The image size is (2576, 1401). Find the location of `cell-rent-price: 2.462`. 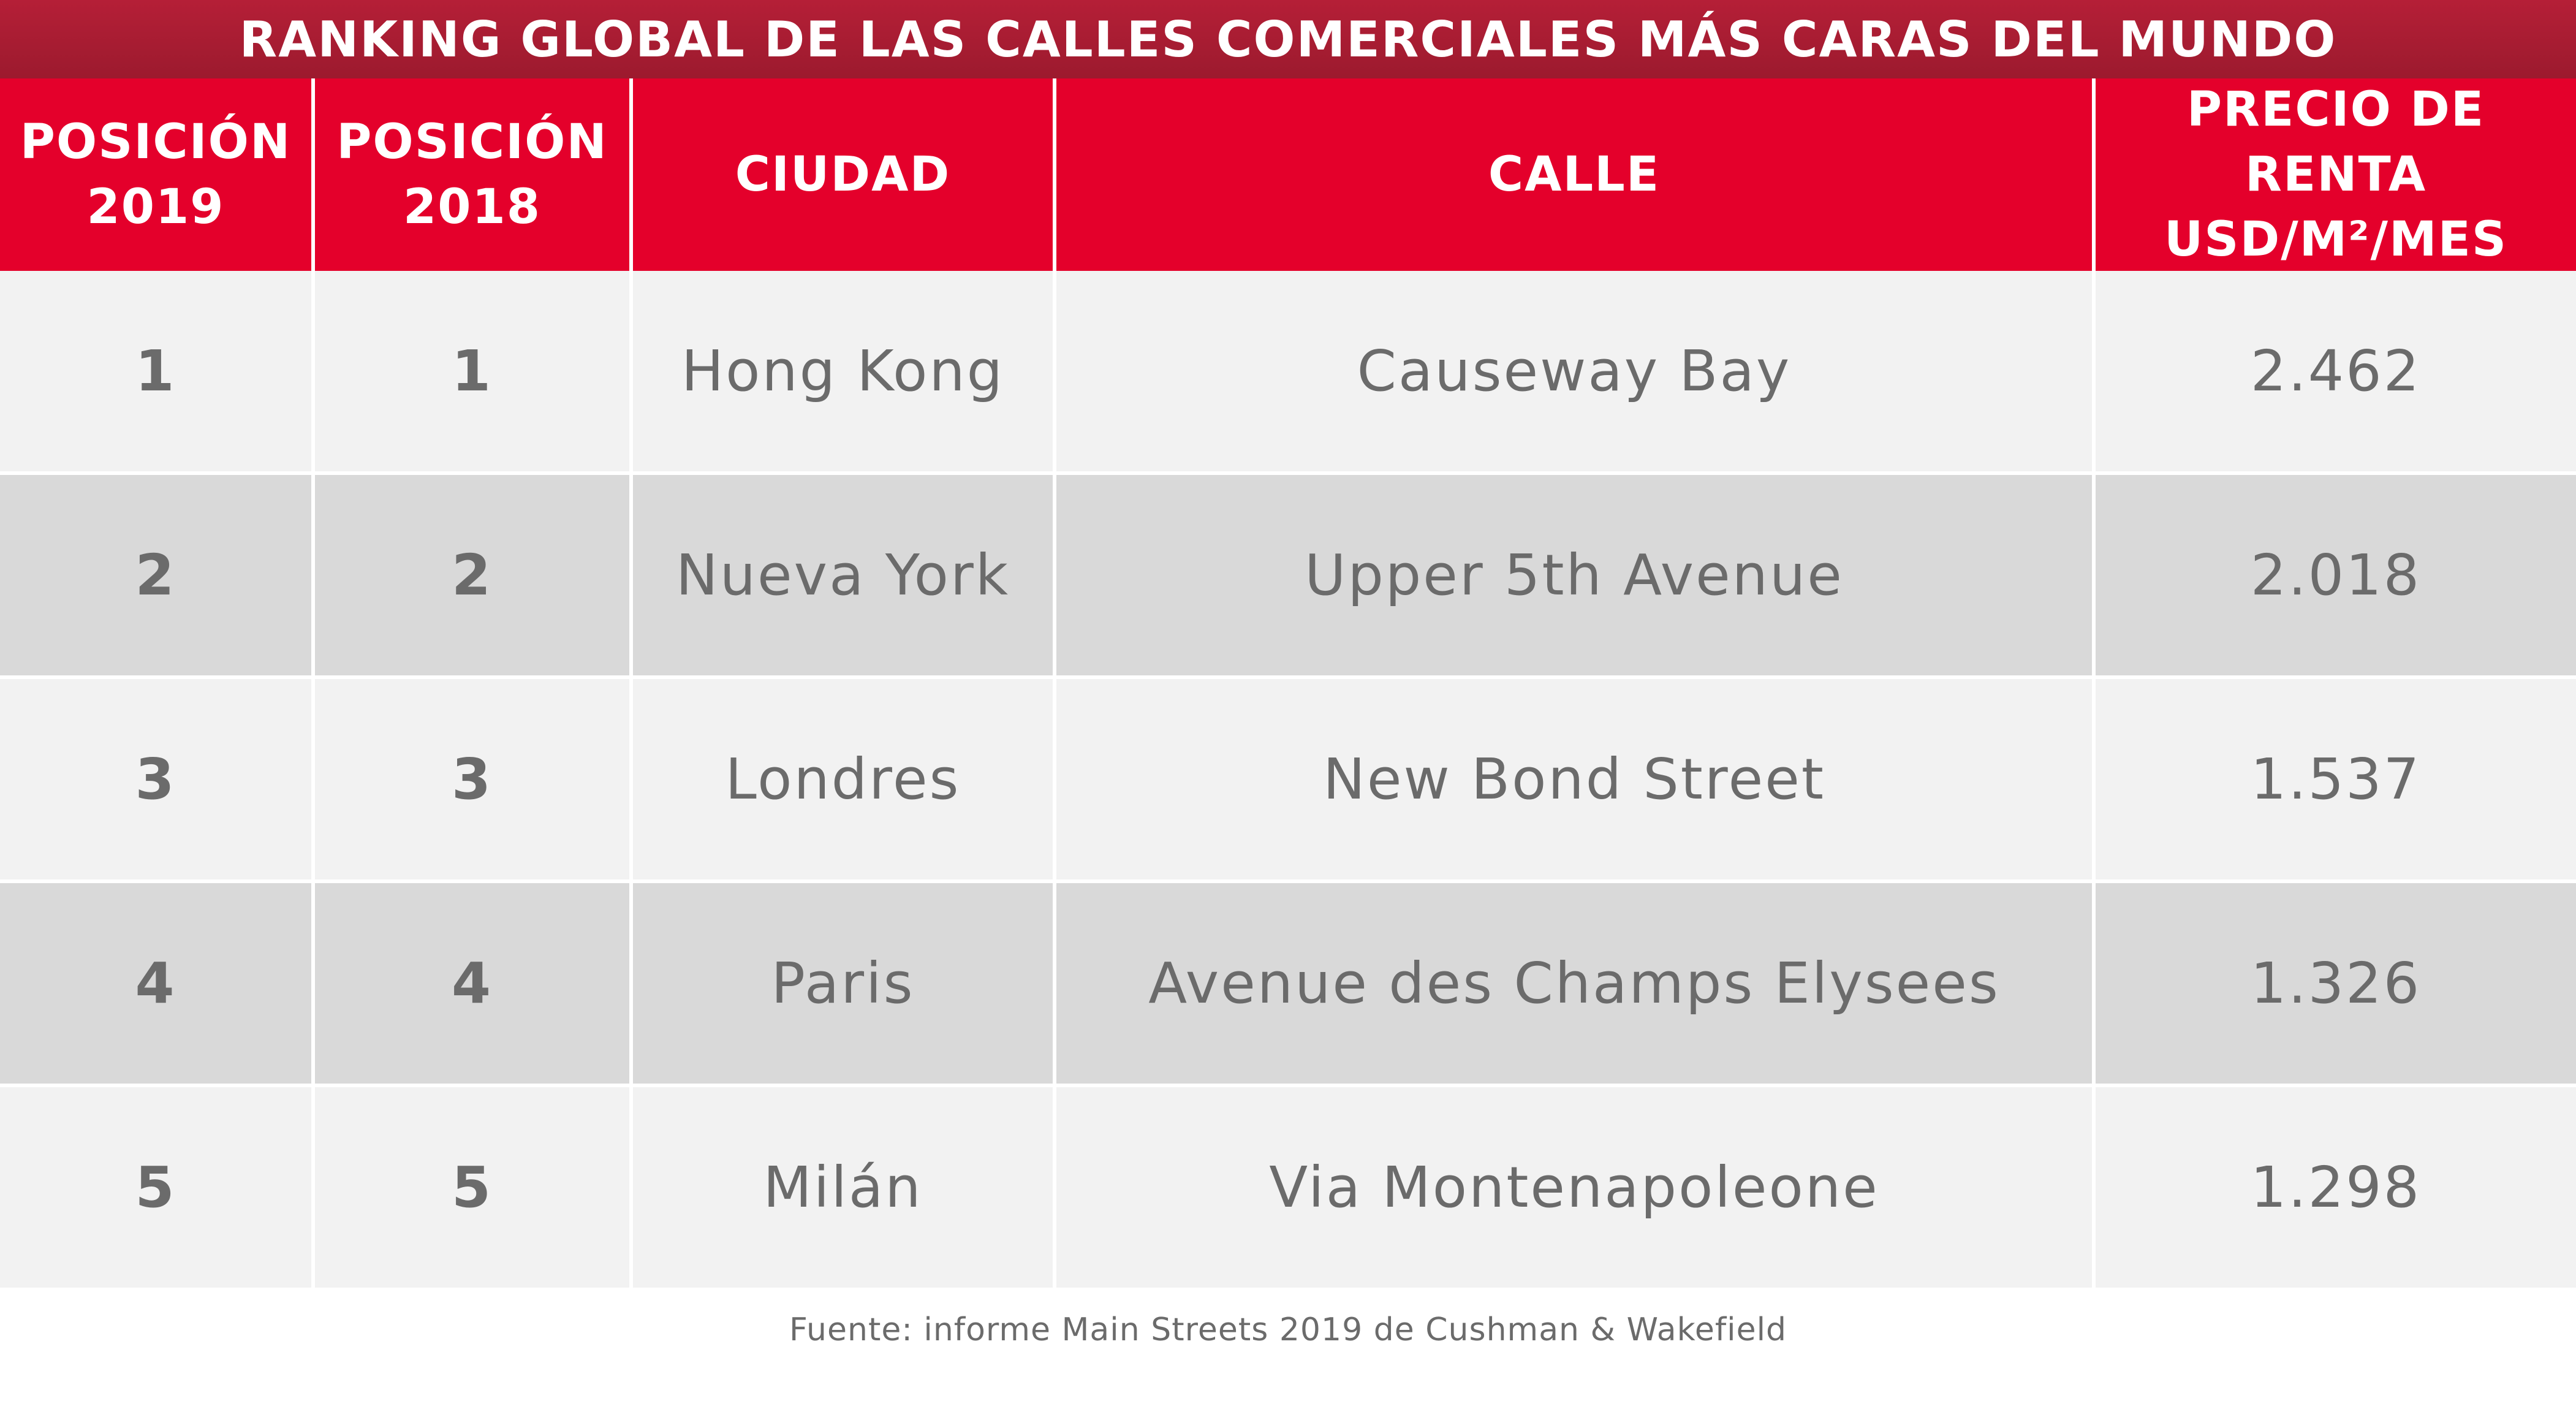

cell-rent-price: 2.462 is located at coordinates (2336, 371).